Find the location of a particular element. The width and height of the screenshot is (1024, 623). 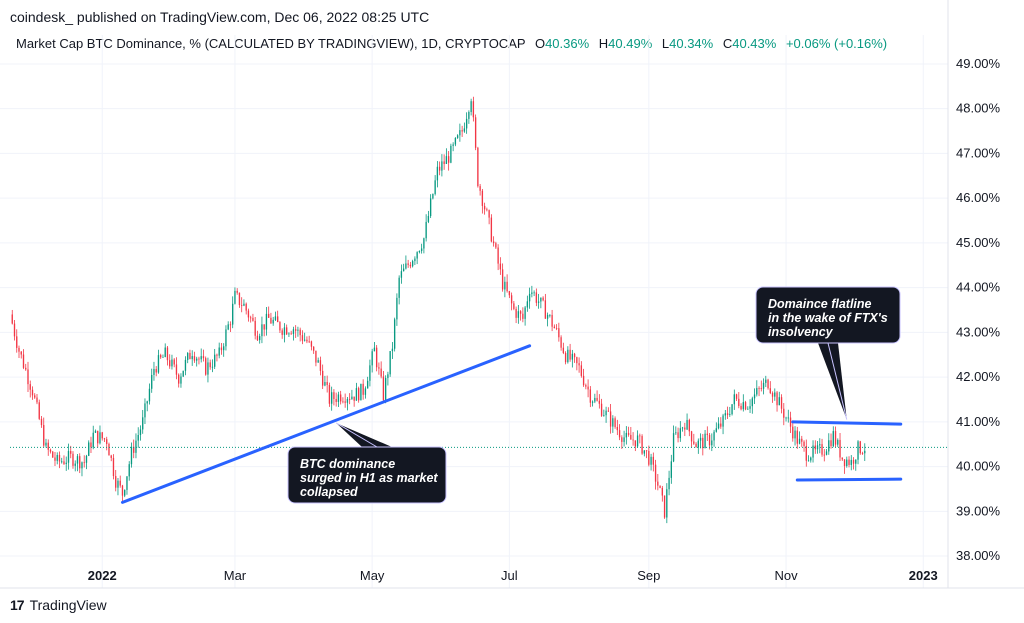

callout-ftx-pointer is located at coordinates (832, 381).